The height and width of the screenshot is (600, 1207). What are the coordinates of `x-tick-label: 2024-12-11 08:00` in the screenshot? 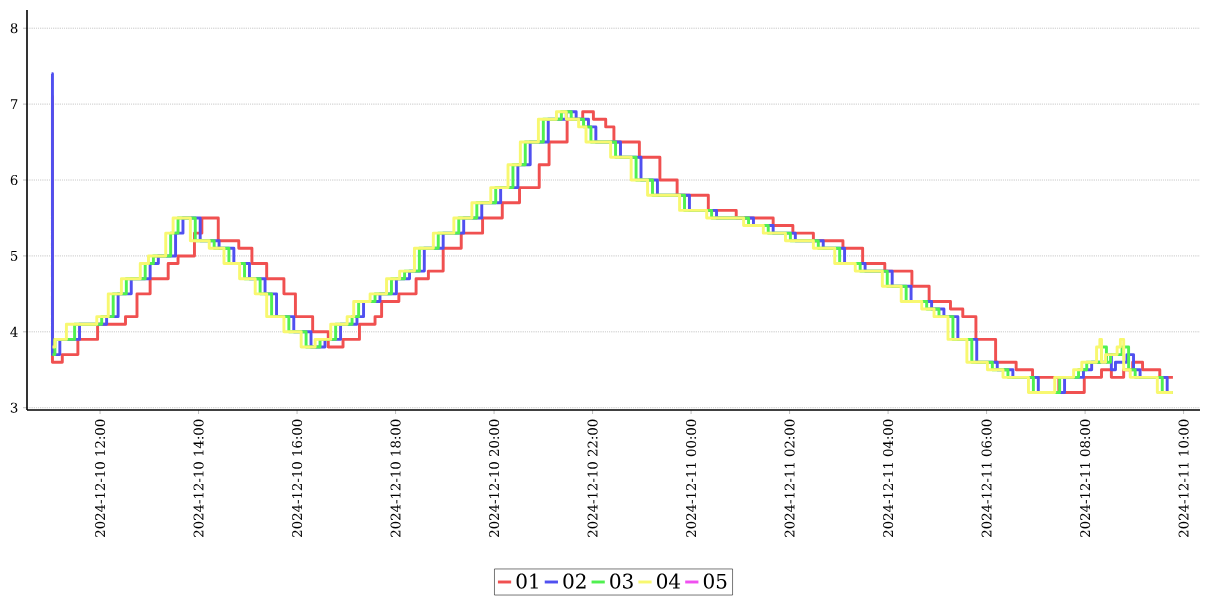 It's located at (1085, 478).